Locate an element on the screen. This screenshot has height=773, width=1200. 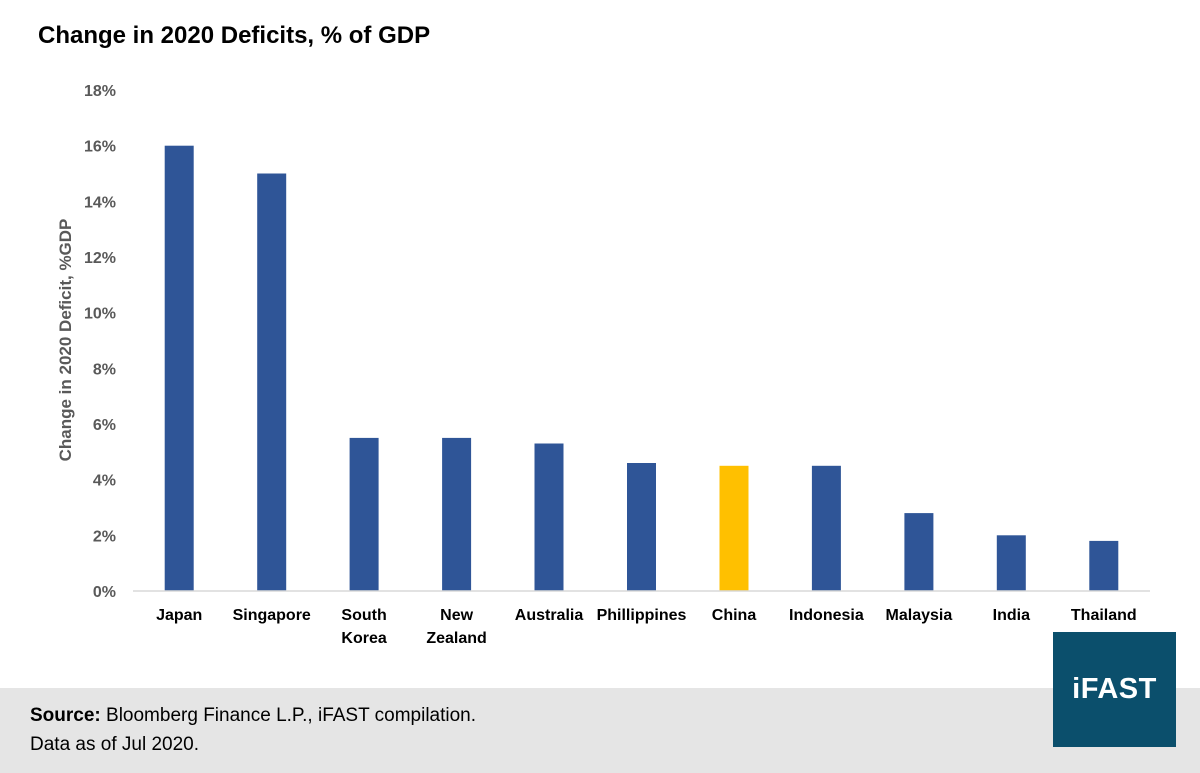
bar-phillippines is located at coordinates (641, 527).